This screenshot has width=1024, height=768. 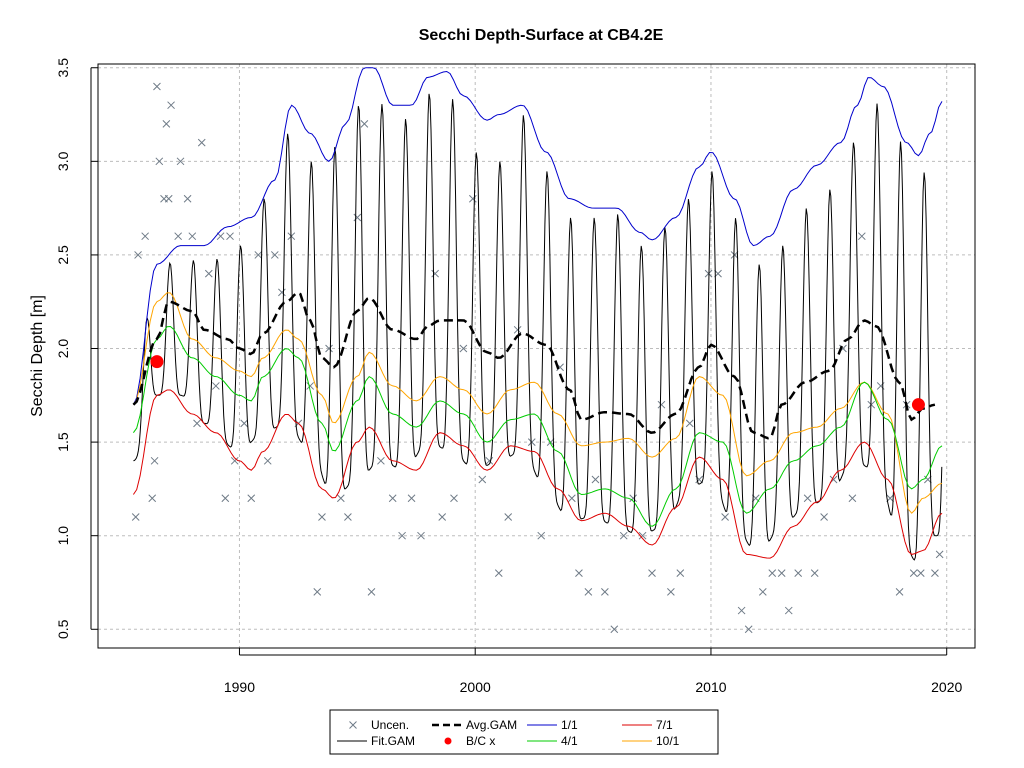 I want to click on y-axis-title: Secchi Depth [m], so click(x=37, y=356).